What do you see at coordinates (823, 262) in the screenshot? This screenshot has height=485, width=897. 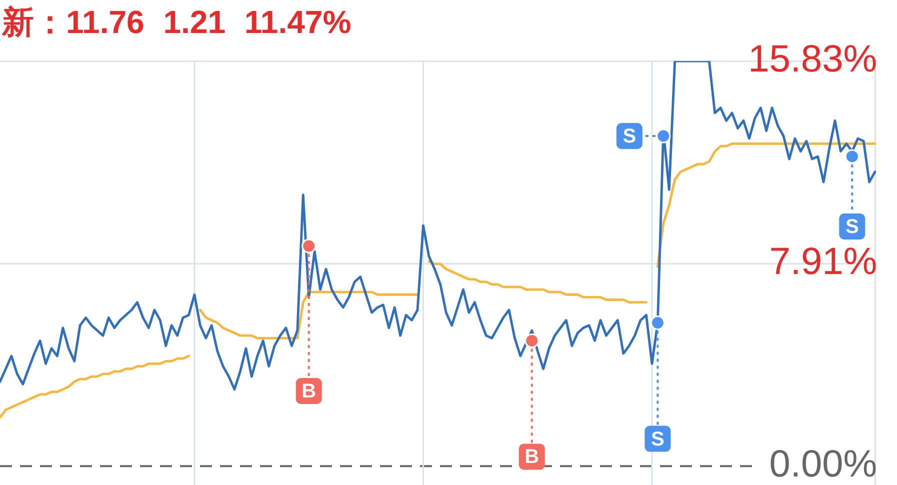 I see `y-tick-label: 7.91%` at bounding box center [823, 262].